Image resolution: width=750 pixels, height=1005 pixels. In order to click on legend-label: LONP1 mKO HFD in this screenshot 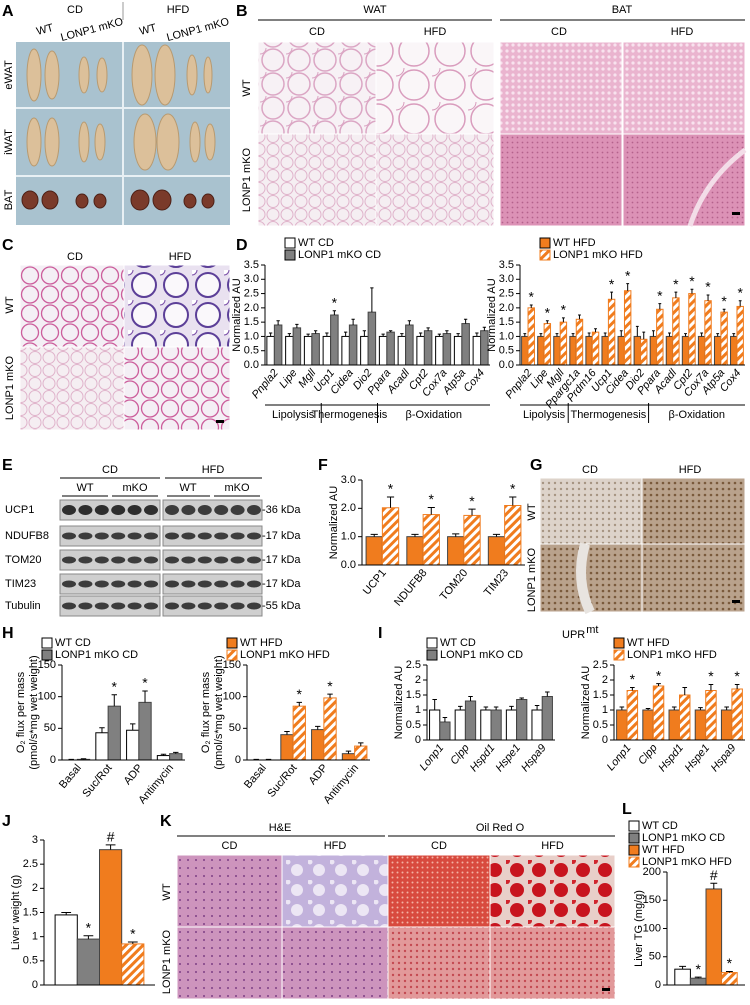, I will do `click(598, 255)`.